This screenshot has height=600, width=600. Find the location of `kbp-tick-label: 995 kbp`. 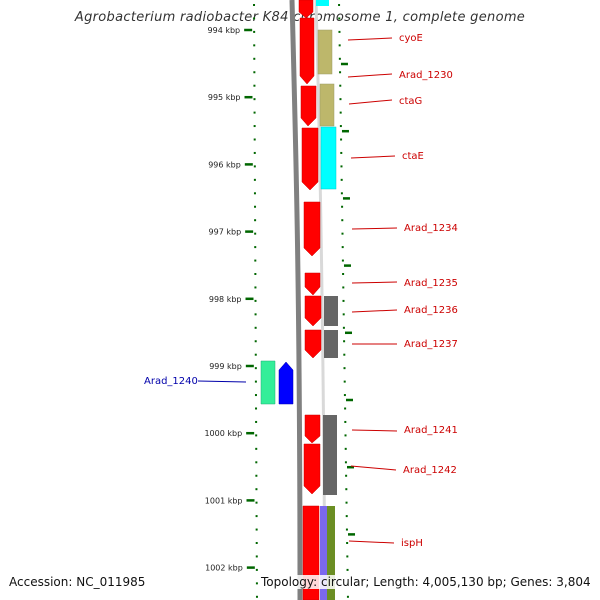

kbp-tick-label: 995 kbp is located at coordinates (224, 97).